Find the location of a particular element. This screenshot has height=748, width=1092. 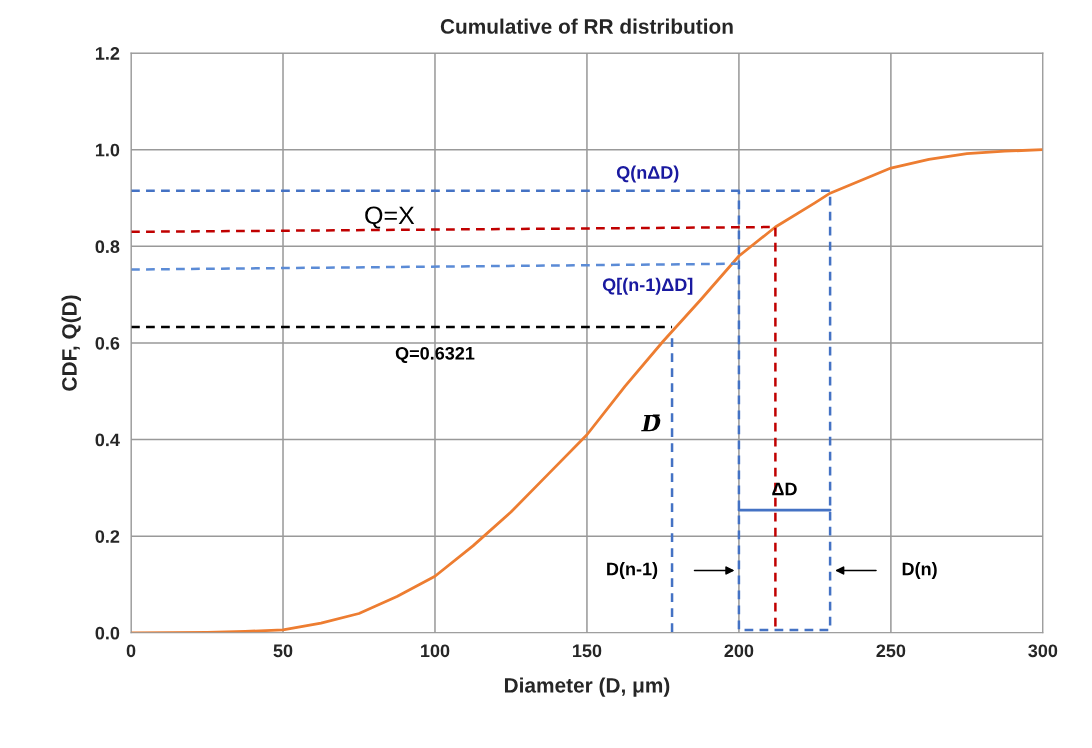

annotation: ΔD is located at coordinates (784, 489).